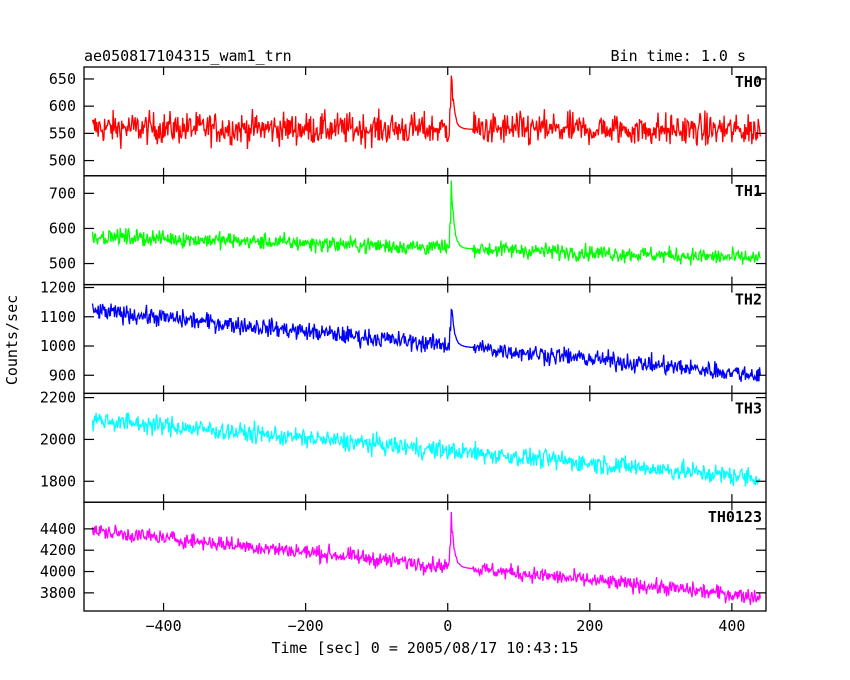 This screenshot has height=680, width=850. What do you see at coordinates (58, 288) in the screenshot?
I see `y-tick-label: 1200` at bounding box center [58, 288].